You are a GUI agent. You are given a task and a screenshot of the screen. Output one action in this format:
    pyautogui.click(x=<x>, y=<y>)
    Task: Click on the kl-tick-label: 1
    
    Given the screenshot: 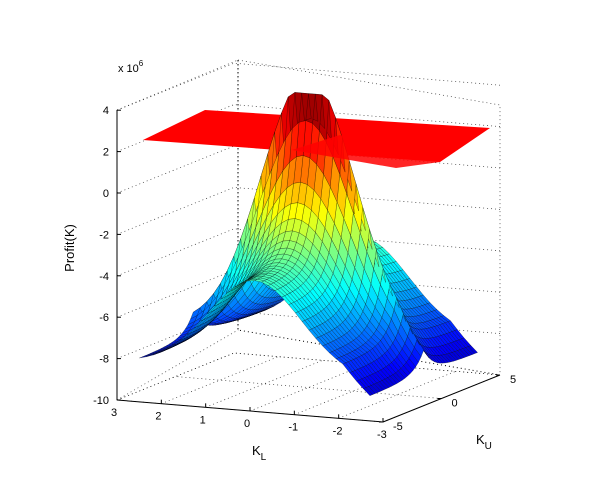 What is the action you would take?
    pyautogui.click(x=203, y=420)
    